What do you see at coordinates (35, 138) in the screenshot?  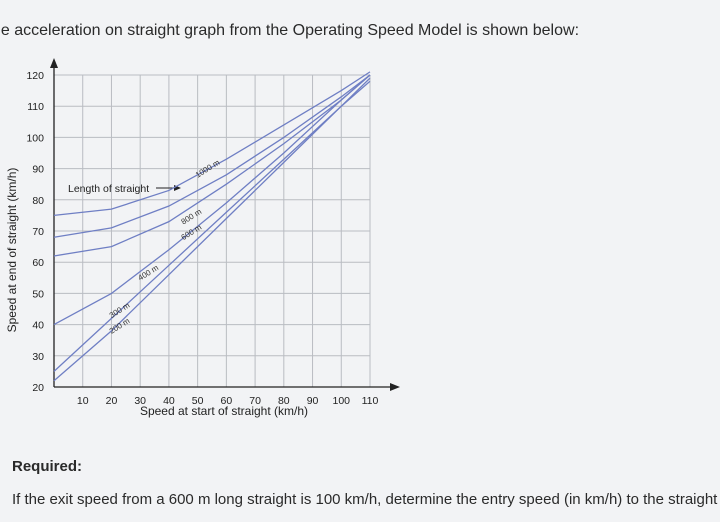 I see `y-tick-label: 100` at bounding box center [35, 138].